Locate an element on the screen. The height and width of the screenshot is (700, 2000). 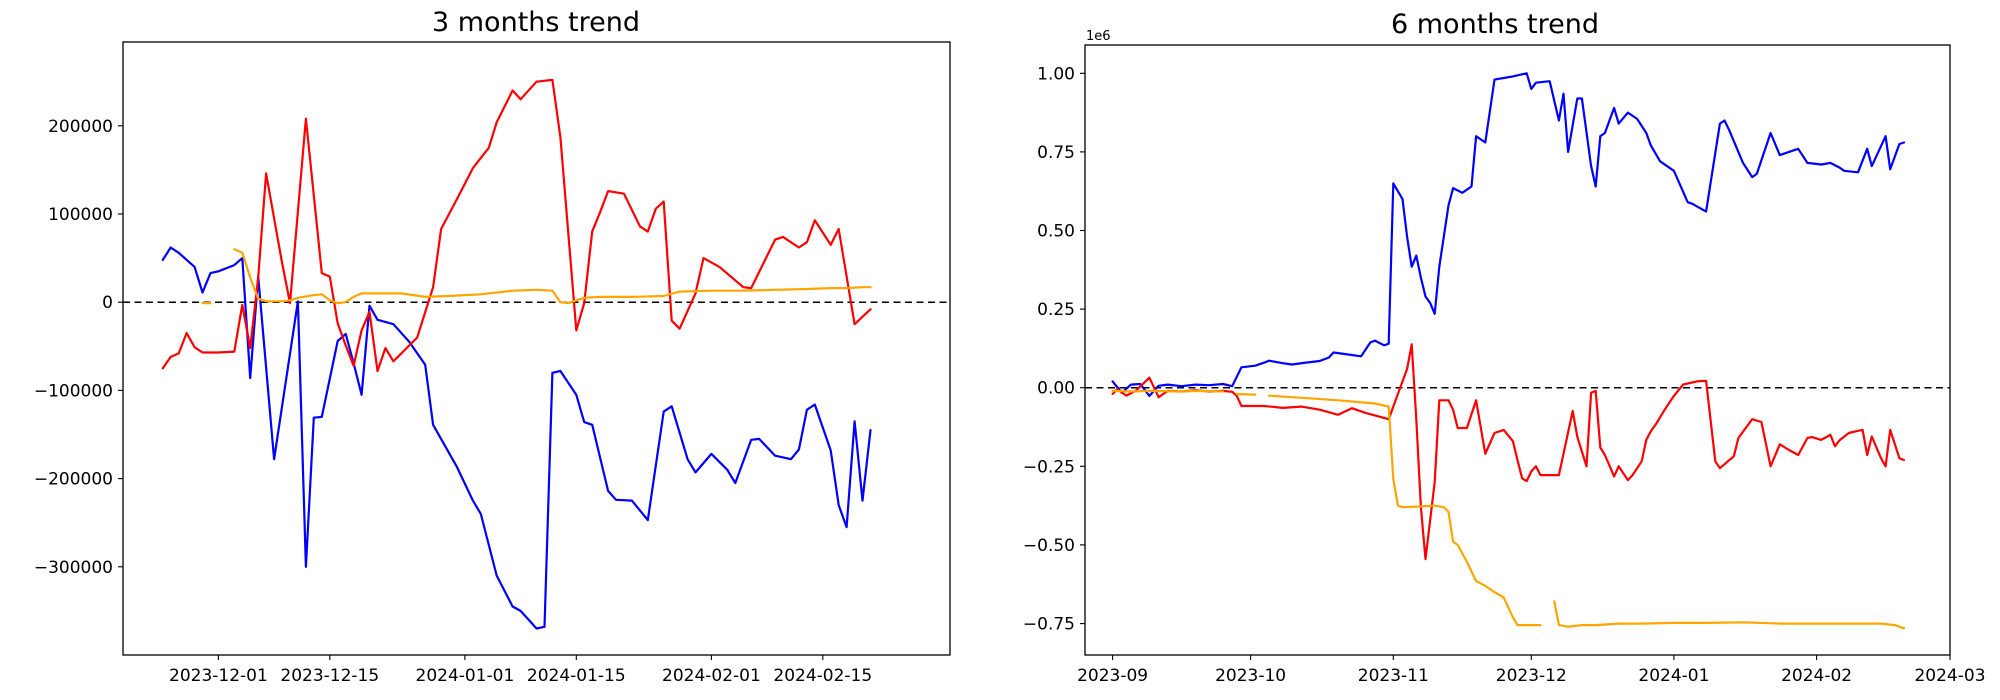
x-tick-label: 2024-01-15 is located at coordinates (576, 676).